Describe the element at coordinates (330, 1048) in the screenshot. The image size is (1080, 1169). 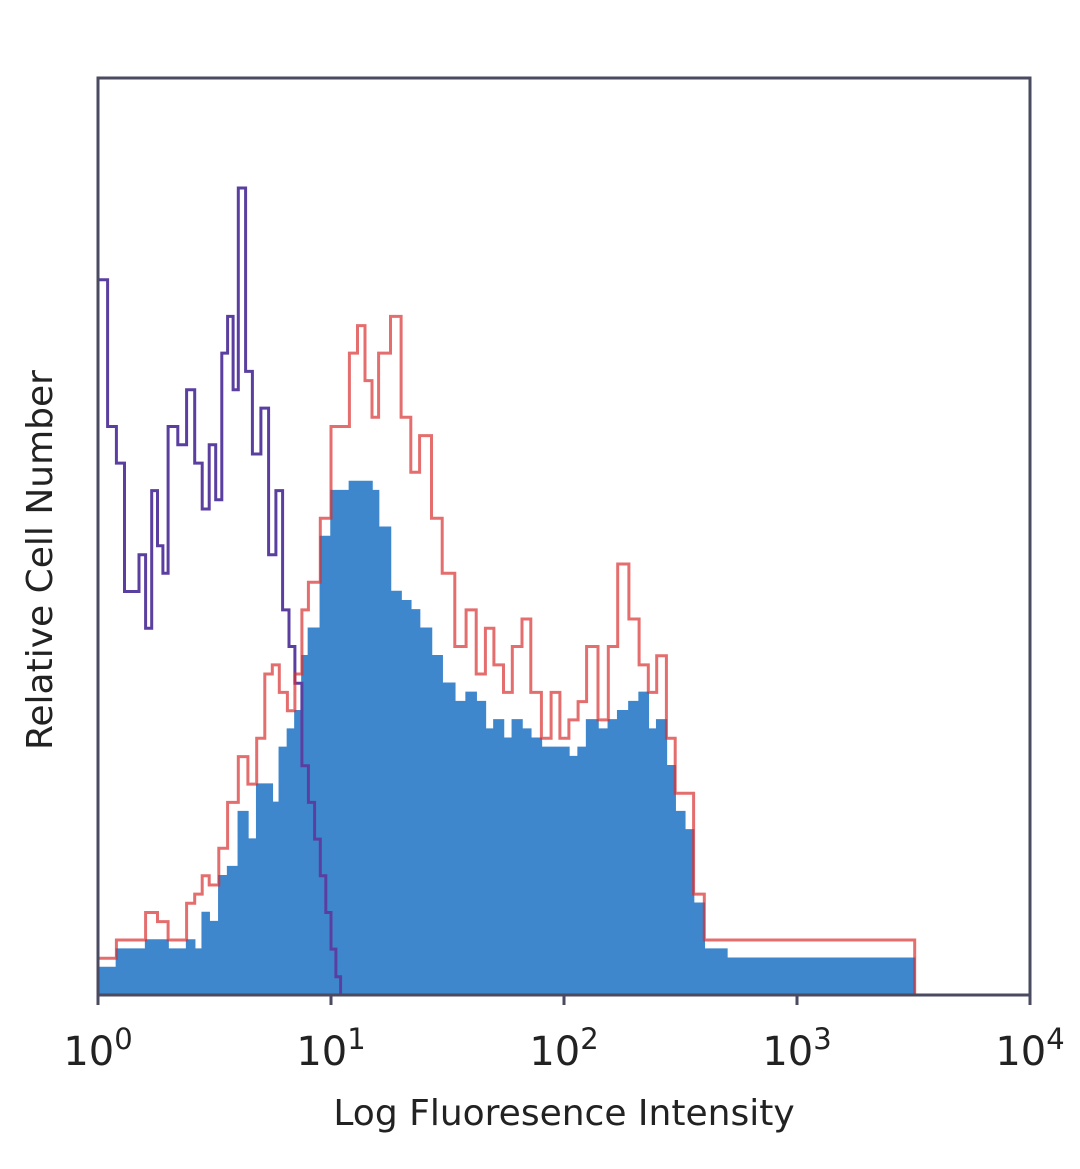
I see `x-tick-label: 10¹` at that location.